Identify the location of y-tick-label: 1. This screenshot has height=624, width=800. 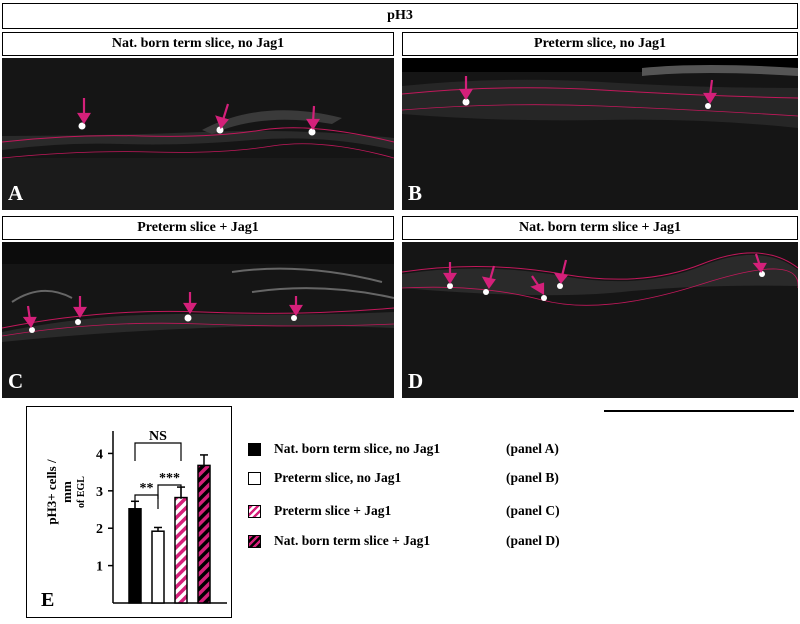
(99, 567).